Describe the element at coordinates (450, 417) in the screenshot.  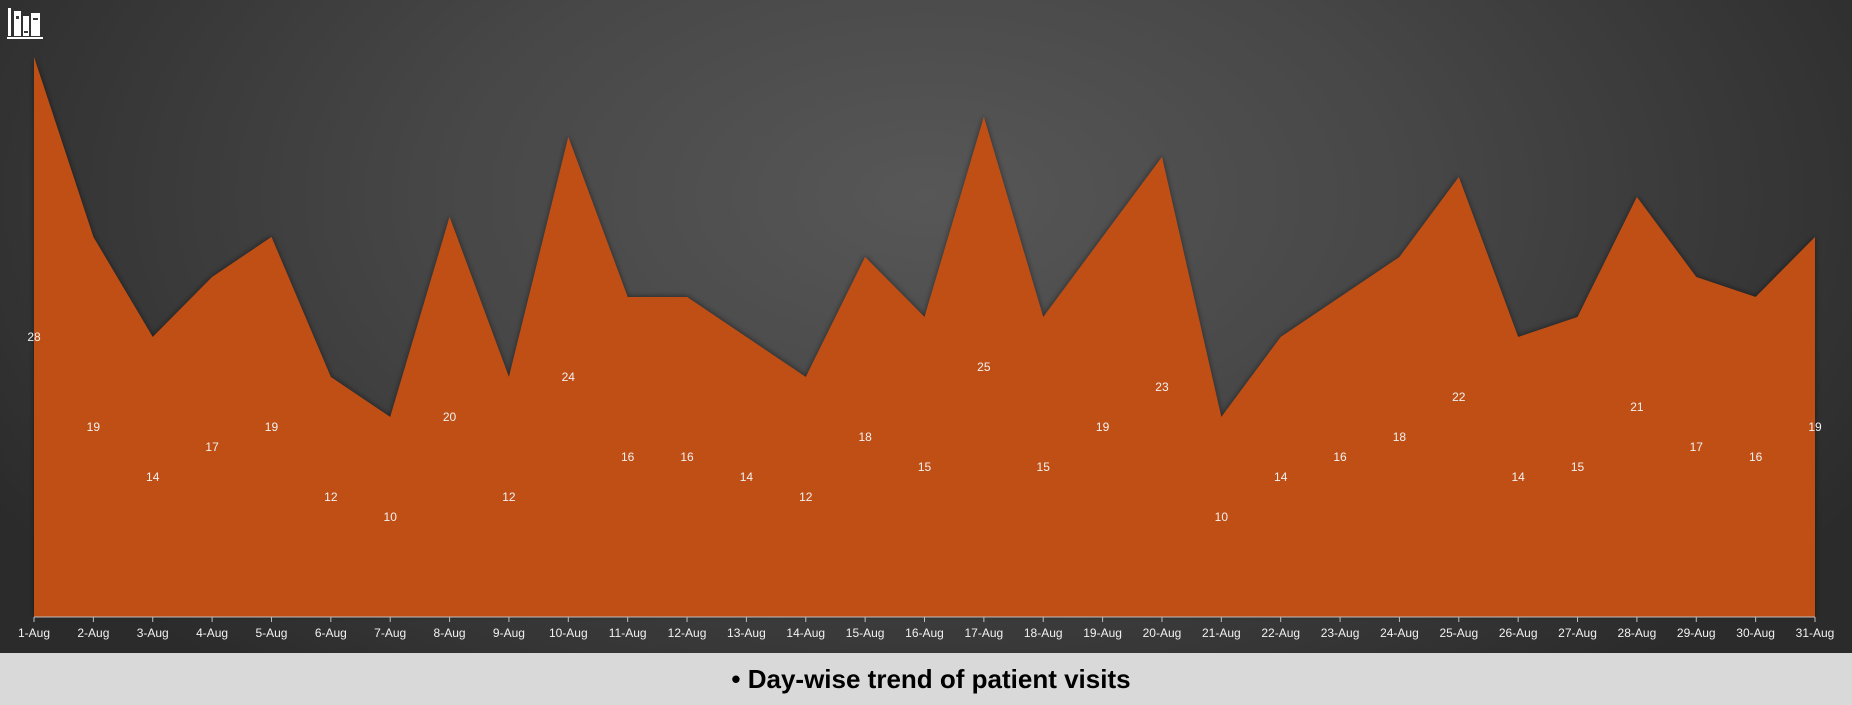
I see `data-label: 20` at that location.